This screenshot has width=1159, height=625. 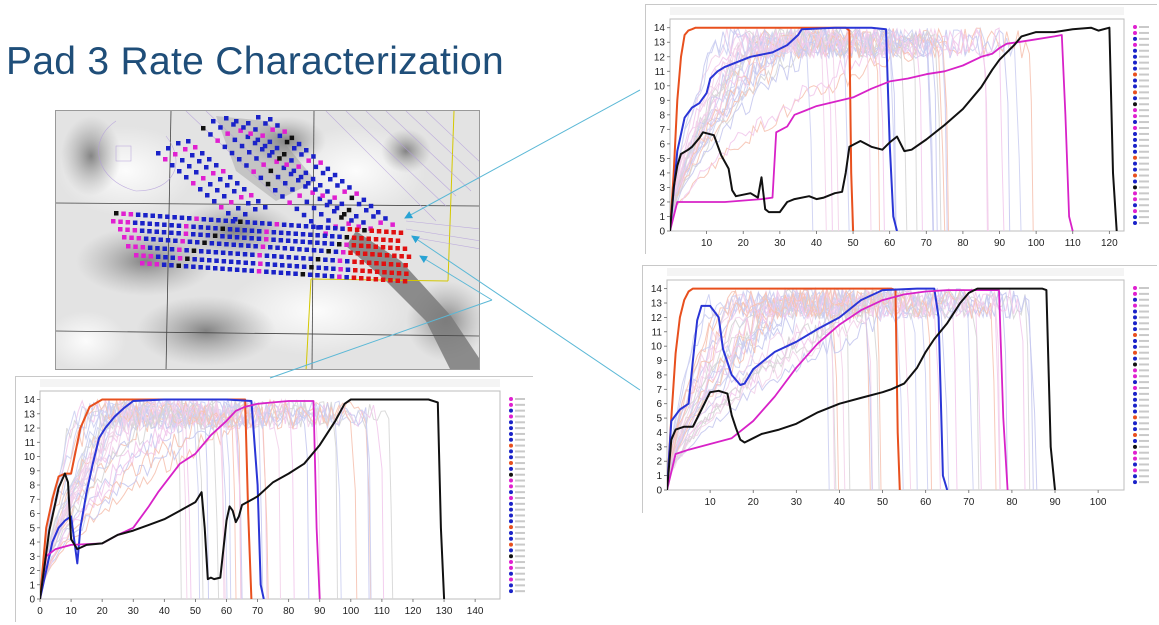 What do you see at coordinates (662, 217) in the screenshot?
I see `y-tick-label: 1` at bounding box center [662, 217].